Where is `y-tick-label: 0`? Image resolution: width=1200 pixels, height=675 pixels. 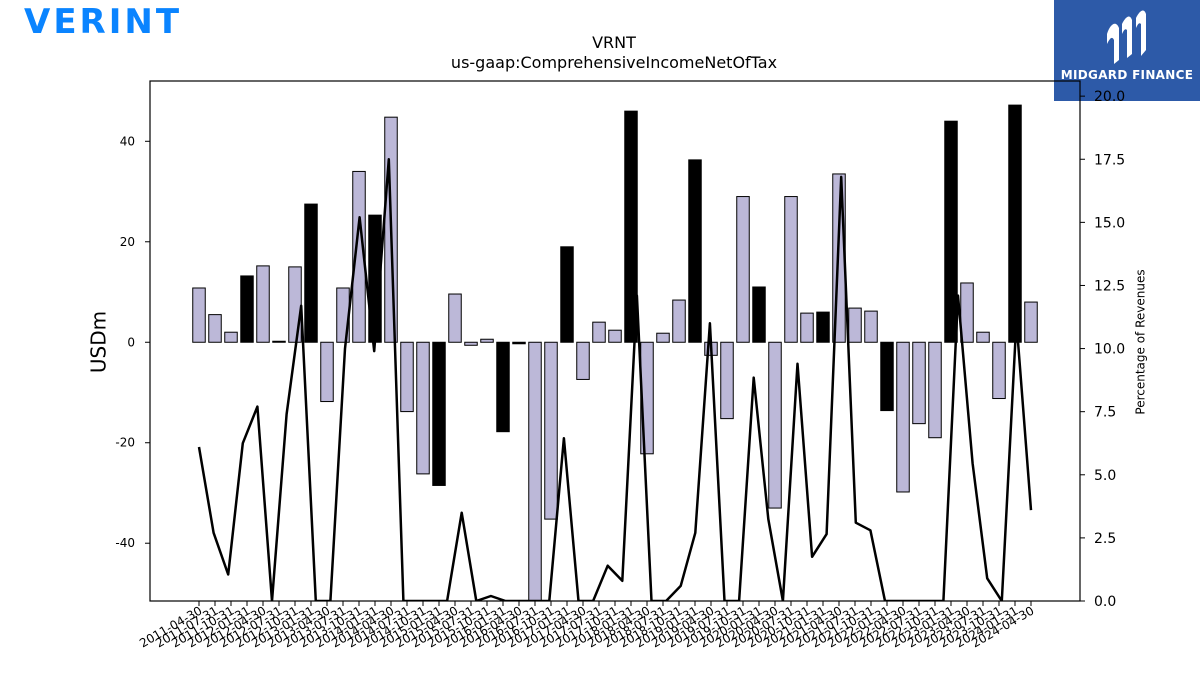
y-tick-label: 0 is located at coordinates (131, 342).